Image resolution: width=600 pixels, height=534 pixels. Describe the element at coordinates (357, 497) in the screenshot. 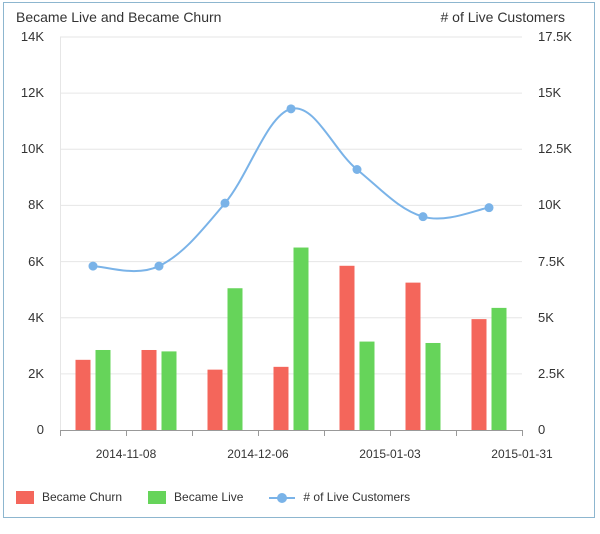

I see `legend-label-customers: # of Live Customers` at that location.